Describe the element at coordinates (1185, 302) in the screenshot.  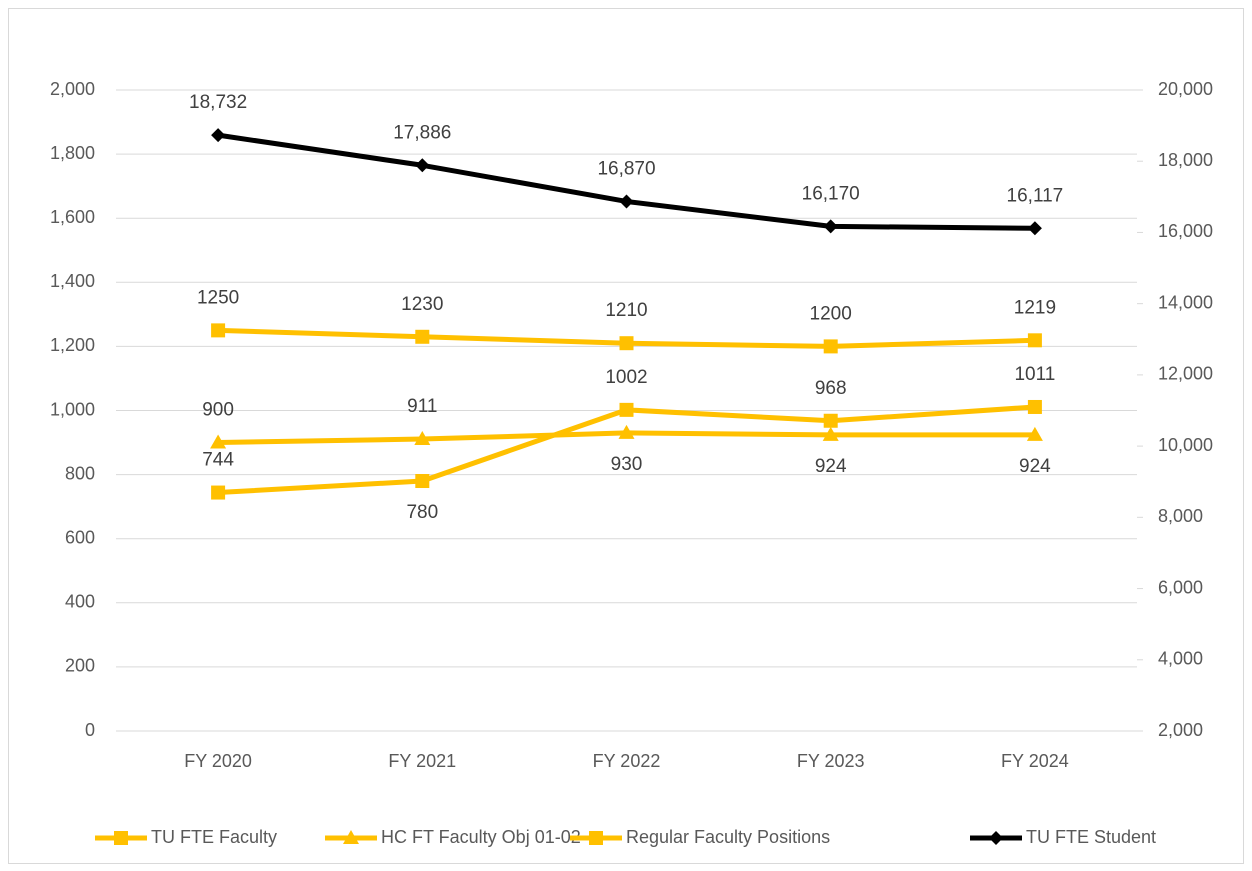
I see `y2-tick-label: 14,000` at that location.